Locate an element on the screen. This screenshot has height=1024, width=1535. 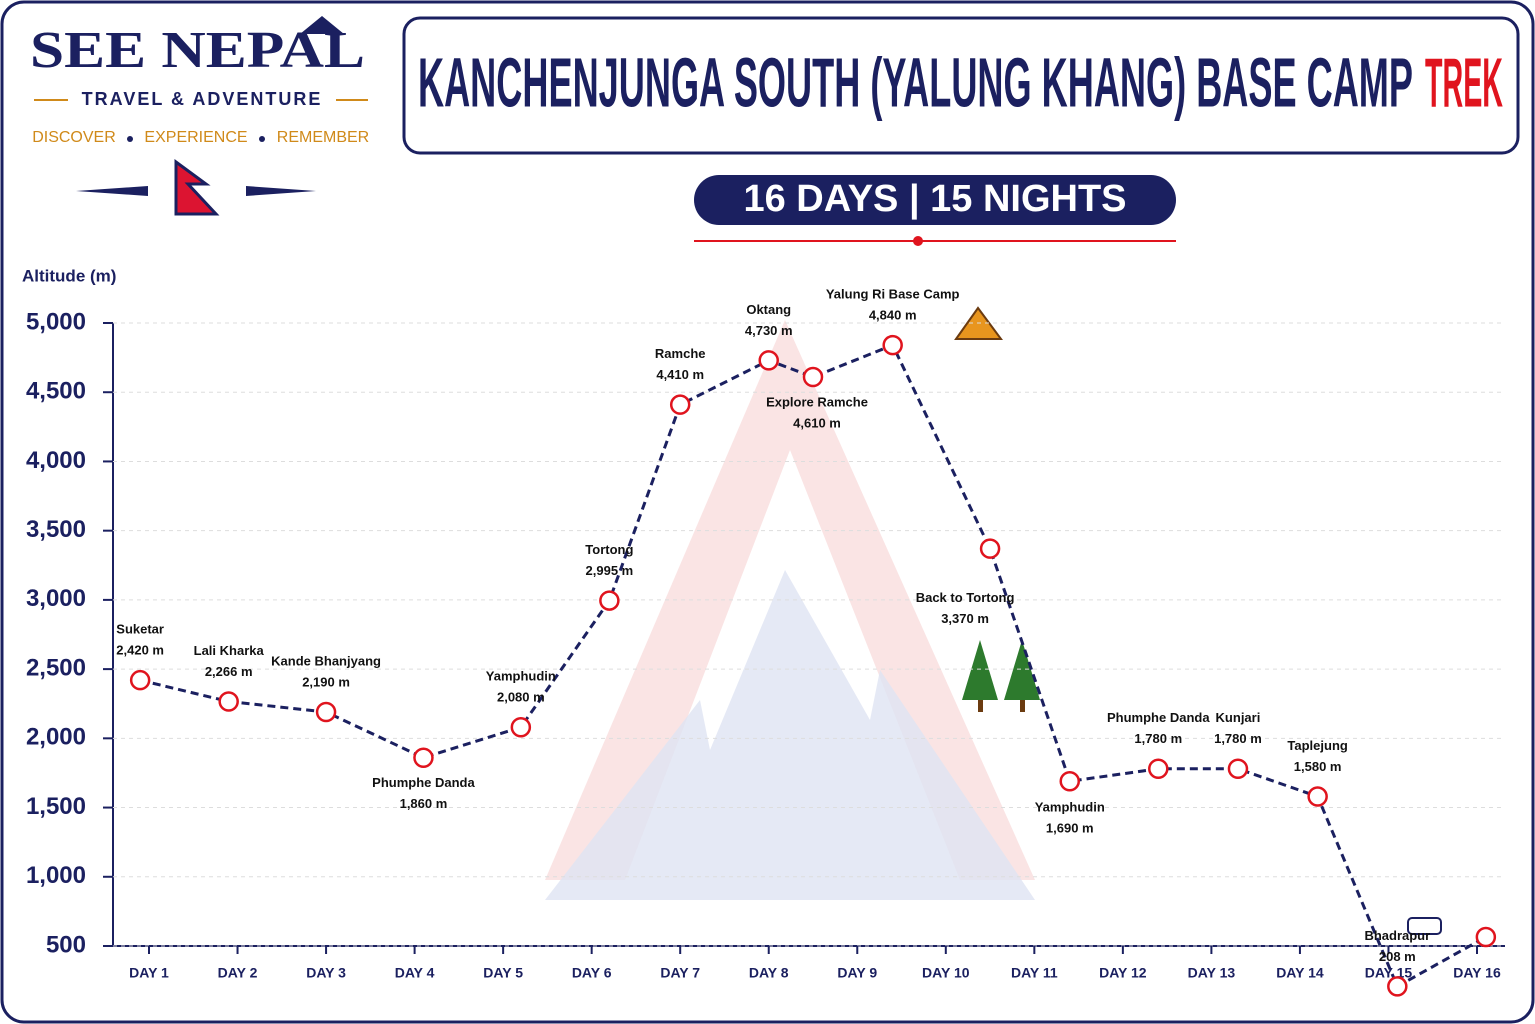
y-tick-label: 2,000 is located at coordinates (56, 737).